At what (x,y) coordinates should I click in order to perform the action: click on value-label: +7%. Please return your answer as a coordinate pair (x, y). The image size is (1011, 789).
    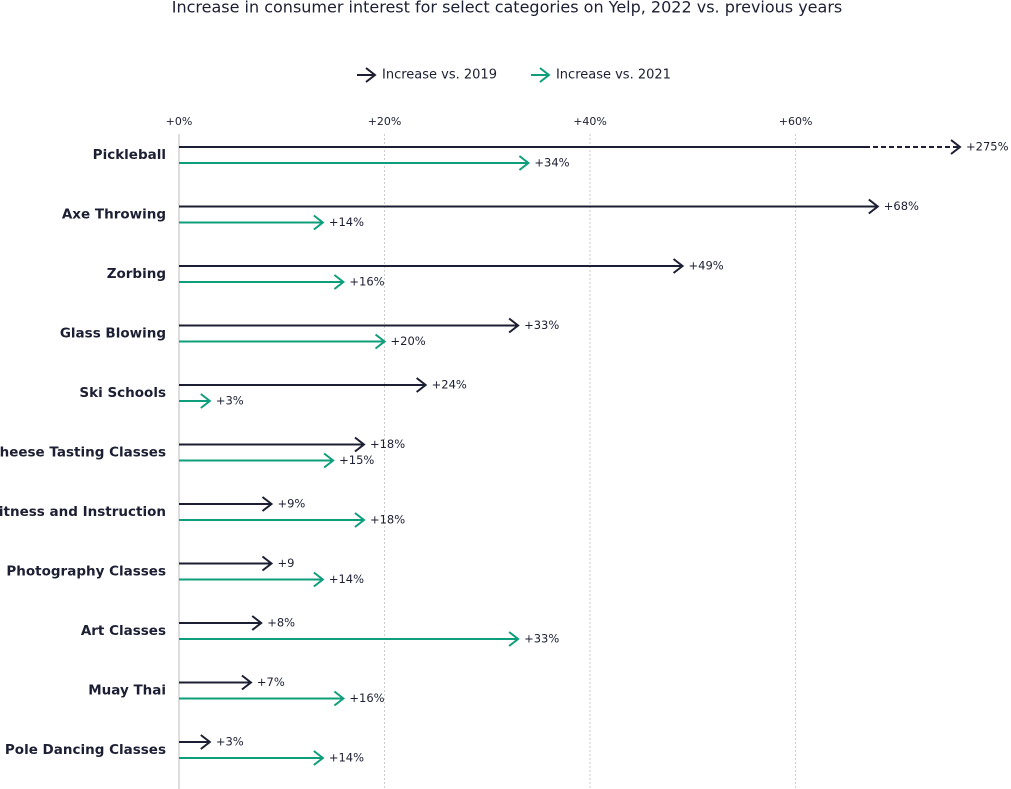
    Looking at the image, I should click on (271, 682).